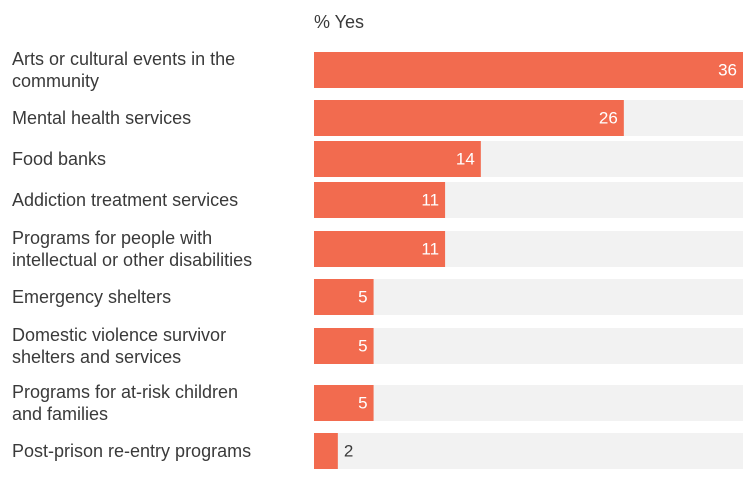 The height and width of the screenshot is (481, 743). Describe the element at coordinates (348, 451) in the screenshot. I see `data-label: 2` at that location.